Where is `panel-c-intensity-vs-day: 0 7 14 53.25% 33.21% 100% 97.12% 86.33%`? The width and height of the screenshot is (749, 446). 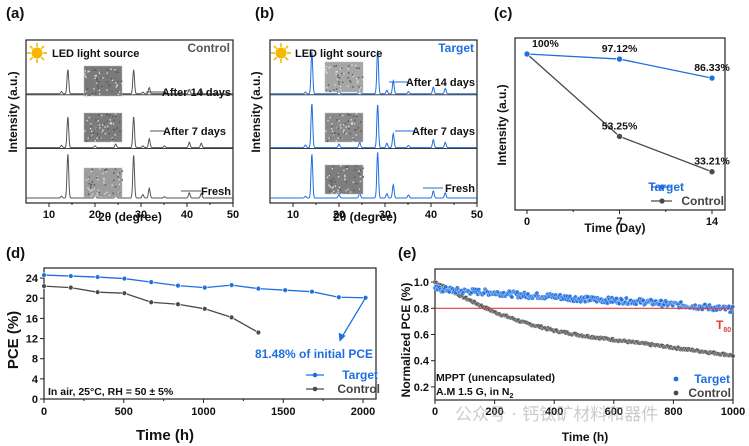 panel-c-intensity-vs-day: 0 7 14 53.25% 33.21% 100% 97.12% 86.33% is located at coordinates (622, 132).